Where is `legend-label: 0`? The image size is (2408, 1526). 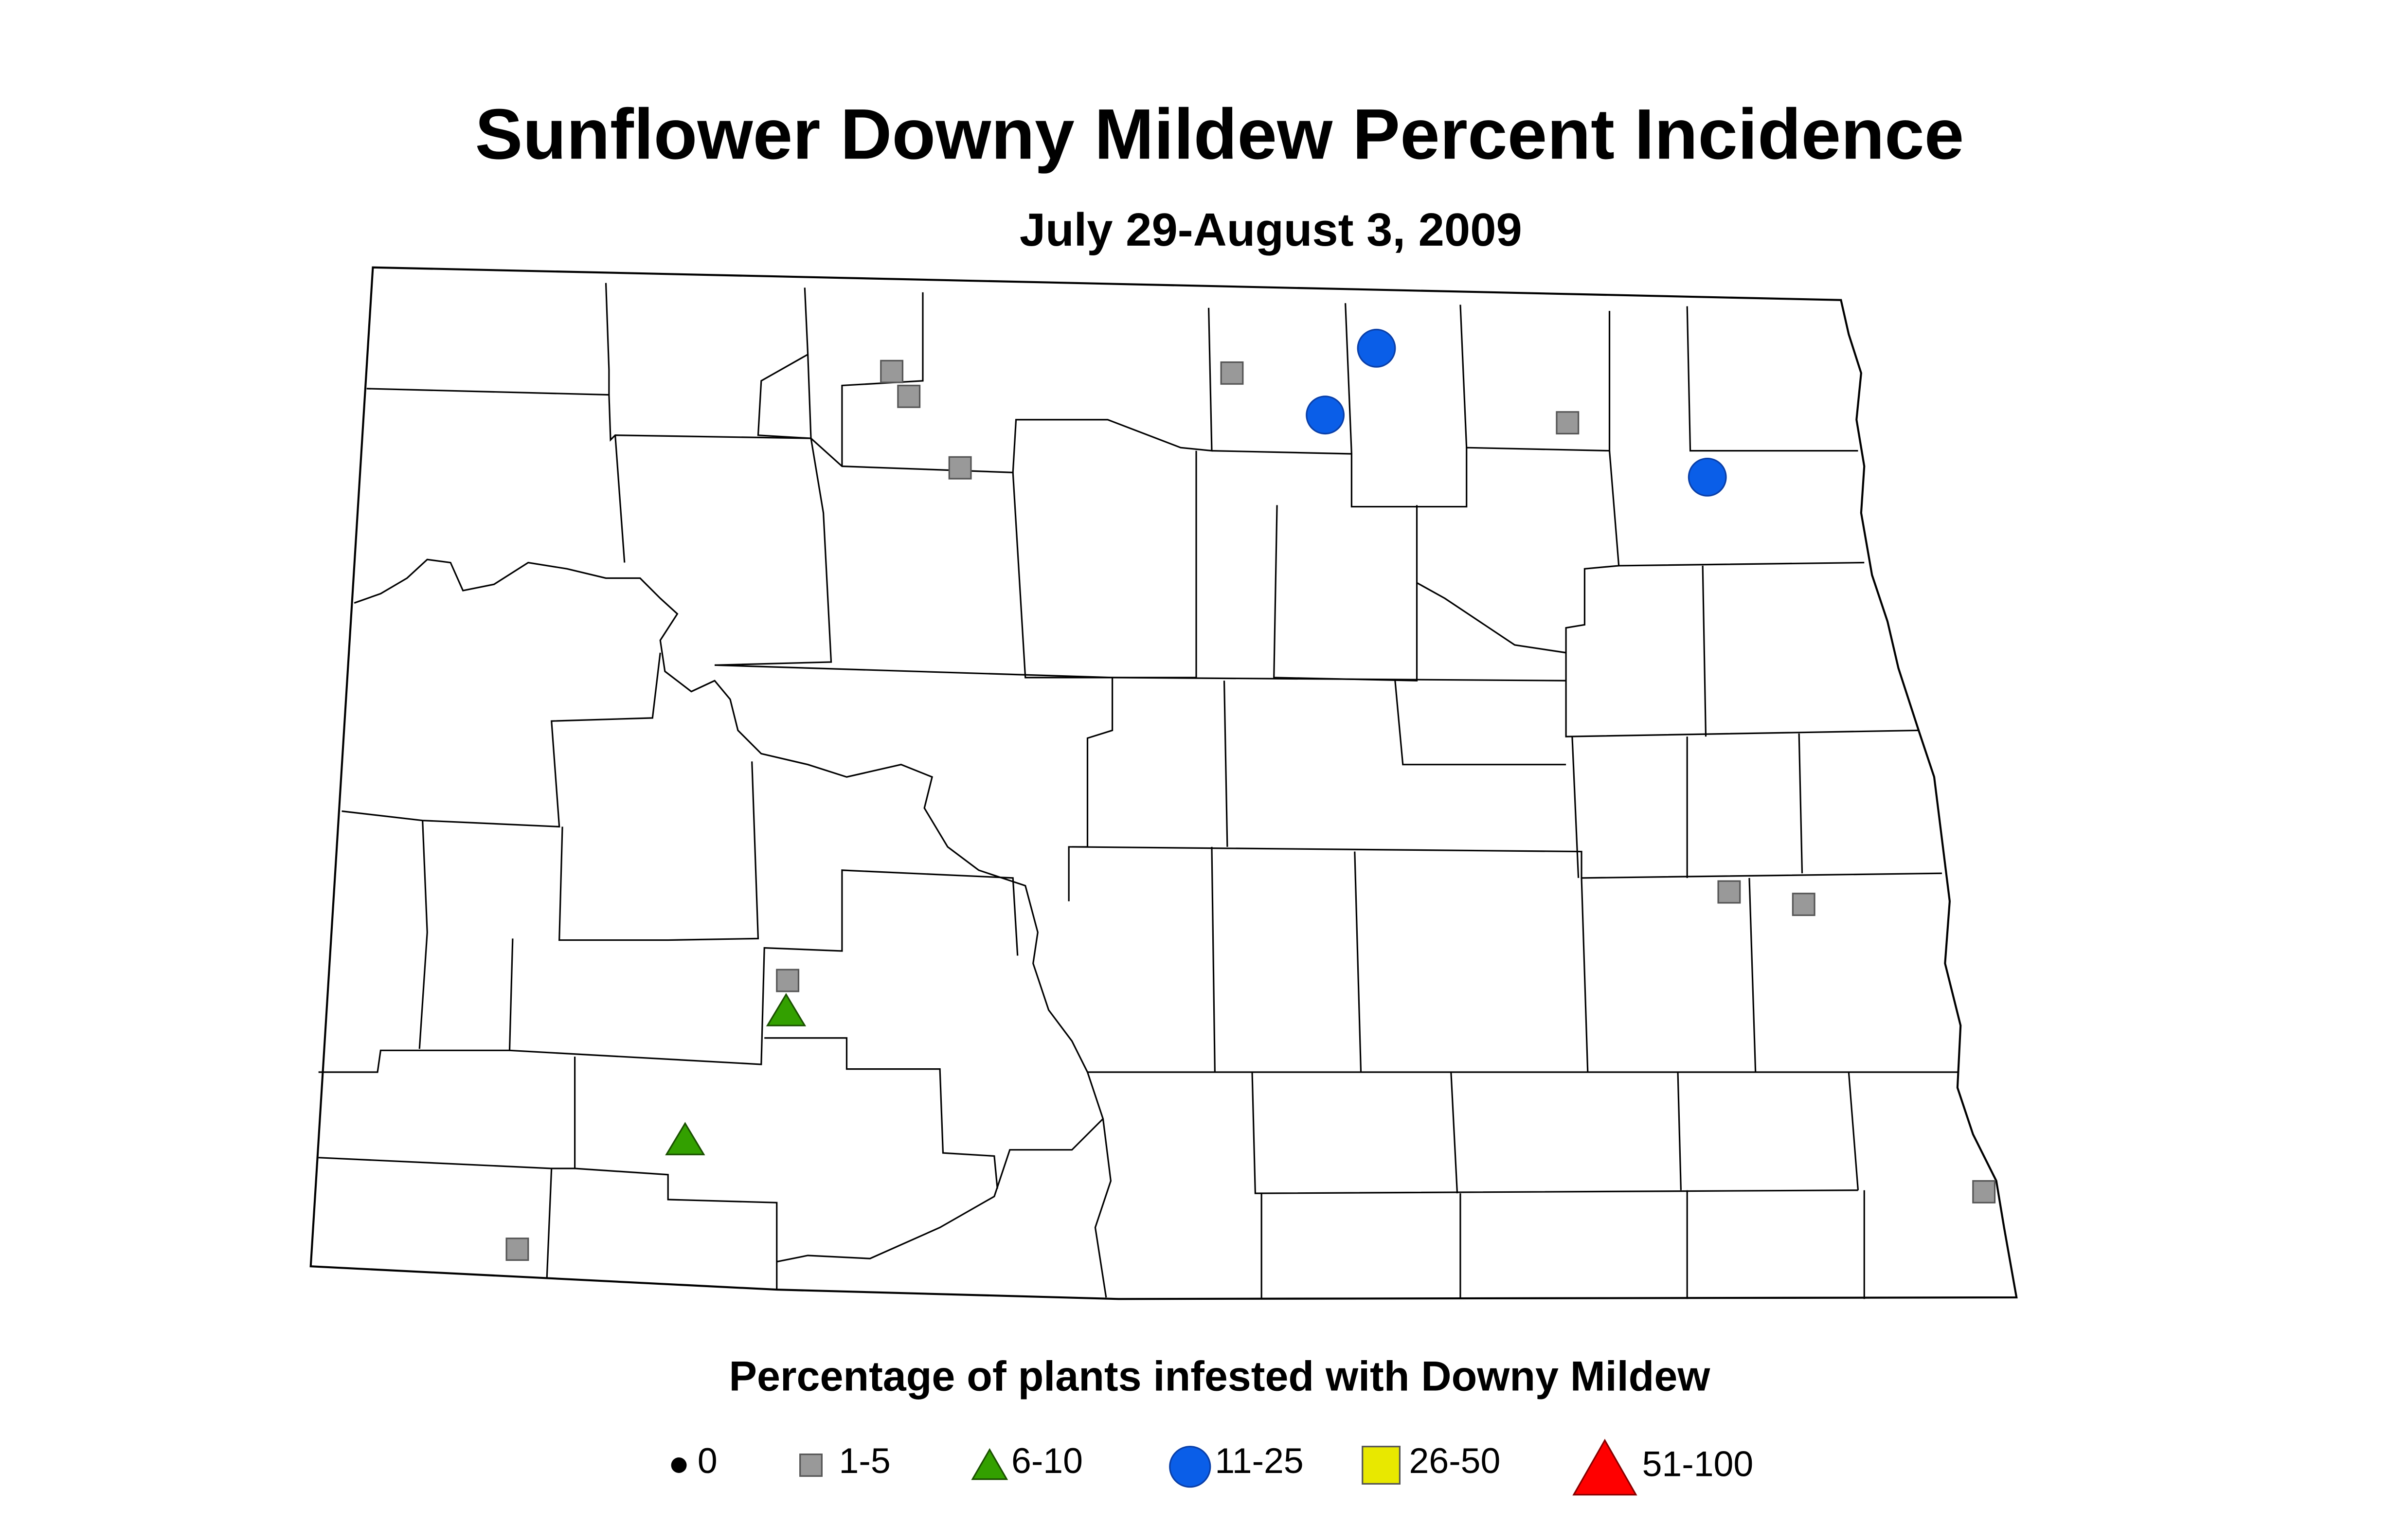
legend-label: 0 is located at coordinates (708, 1461).